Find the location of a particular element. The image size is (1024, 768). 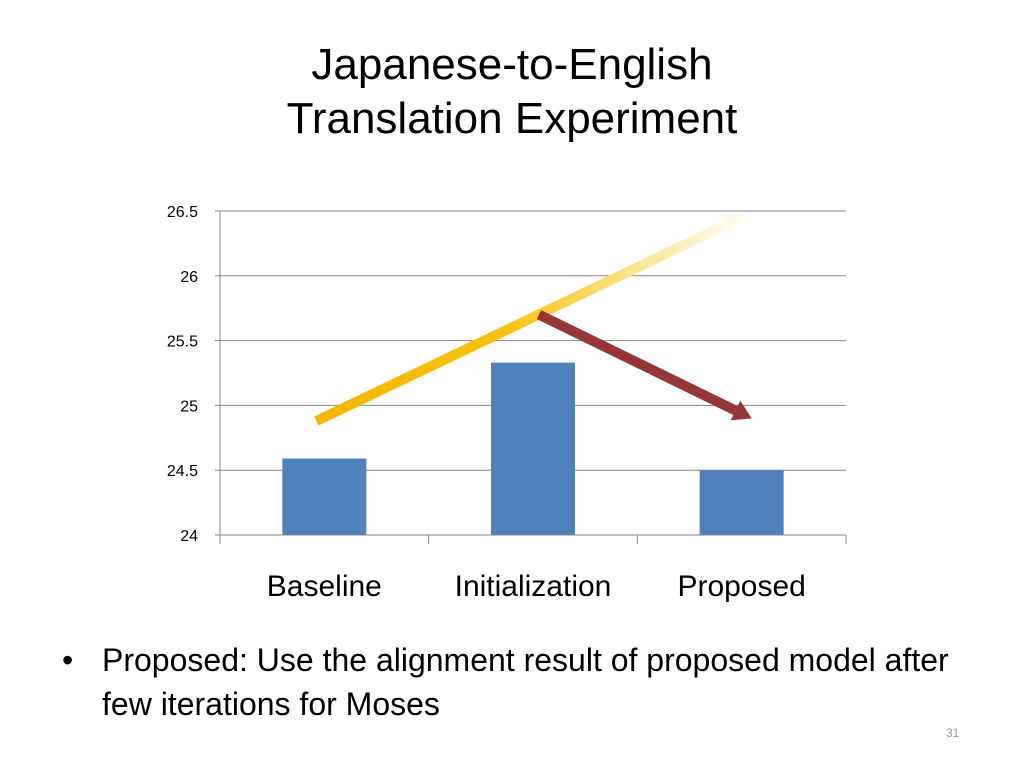

rising-arrow-head is located at coordinates (731, 225).